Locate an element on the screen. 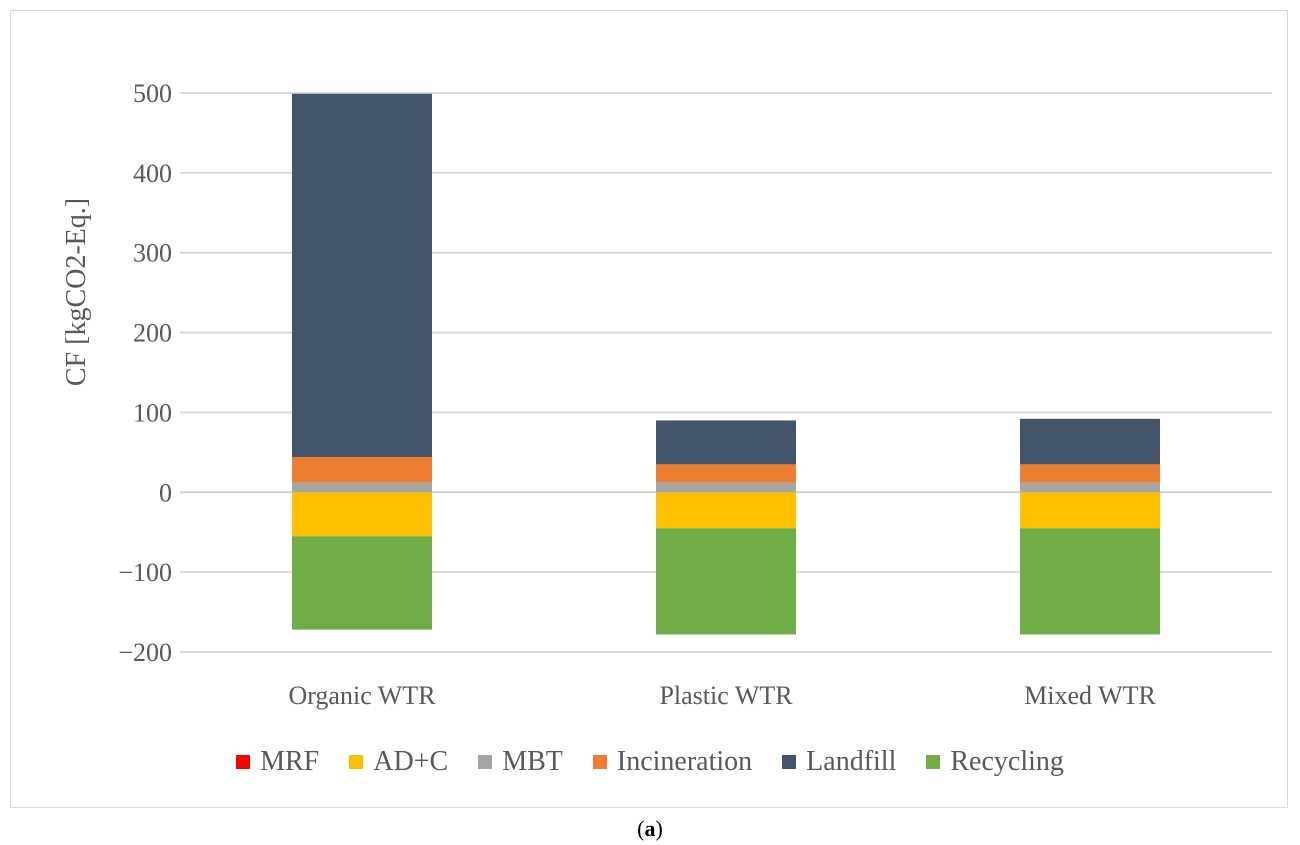  x-tick-label: Mixed WTR is located at coordinates (1090, 695).